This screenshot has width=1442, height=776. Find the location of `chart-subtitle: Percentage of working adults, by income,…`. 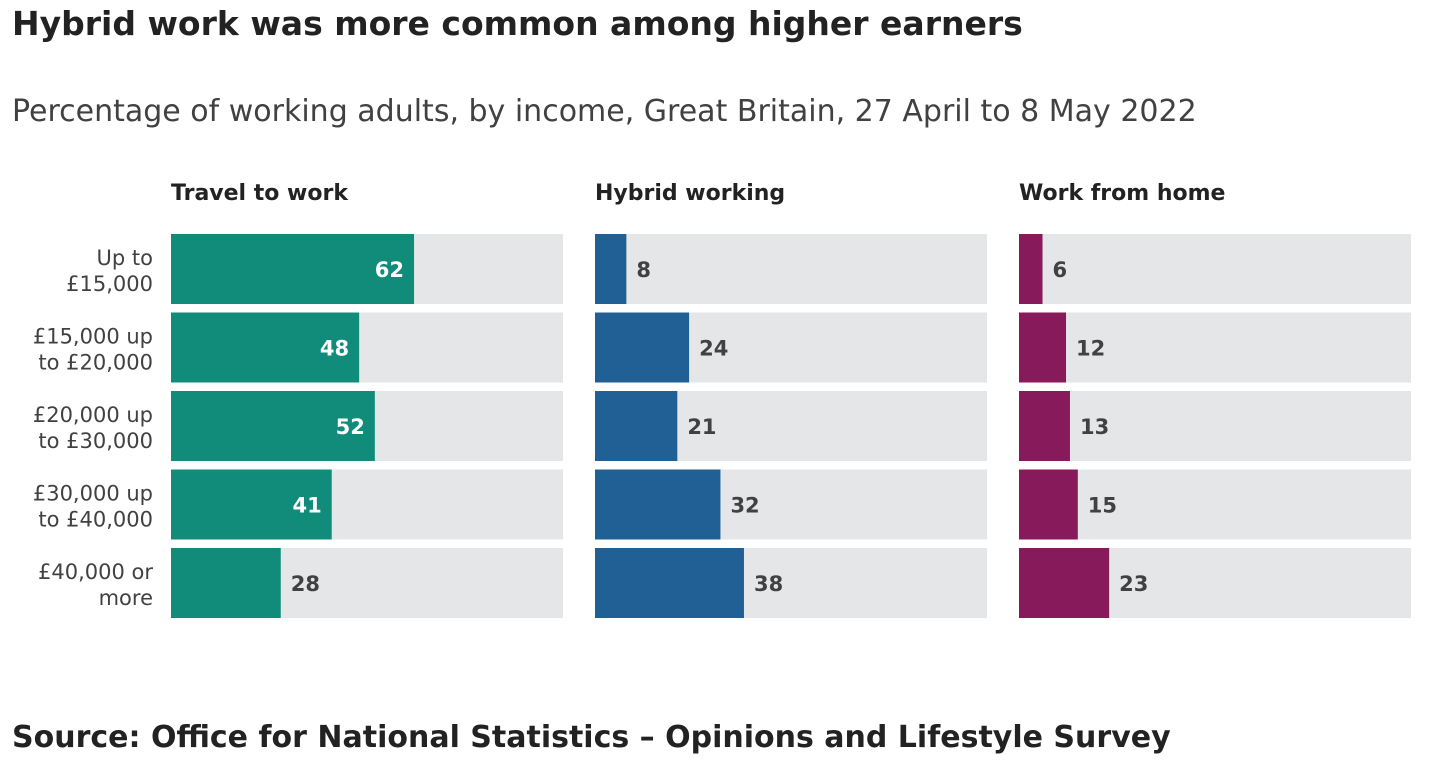

chart-subtitle: Percentage of working adults, by income,… is located at coordinates (604, 111).